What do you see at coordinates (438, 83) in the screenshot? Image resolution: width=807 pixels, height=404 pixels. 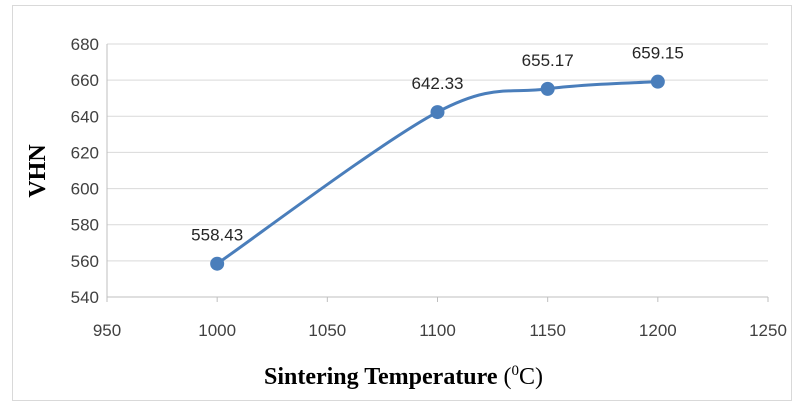 I see `data-label: 642.33` at bounding box center [438, 83].